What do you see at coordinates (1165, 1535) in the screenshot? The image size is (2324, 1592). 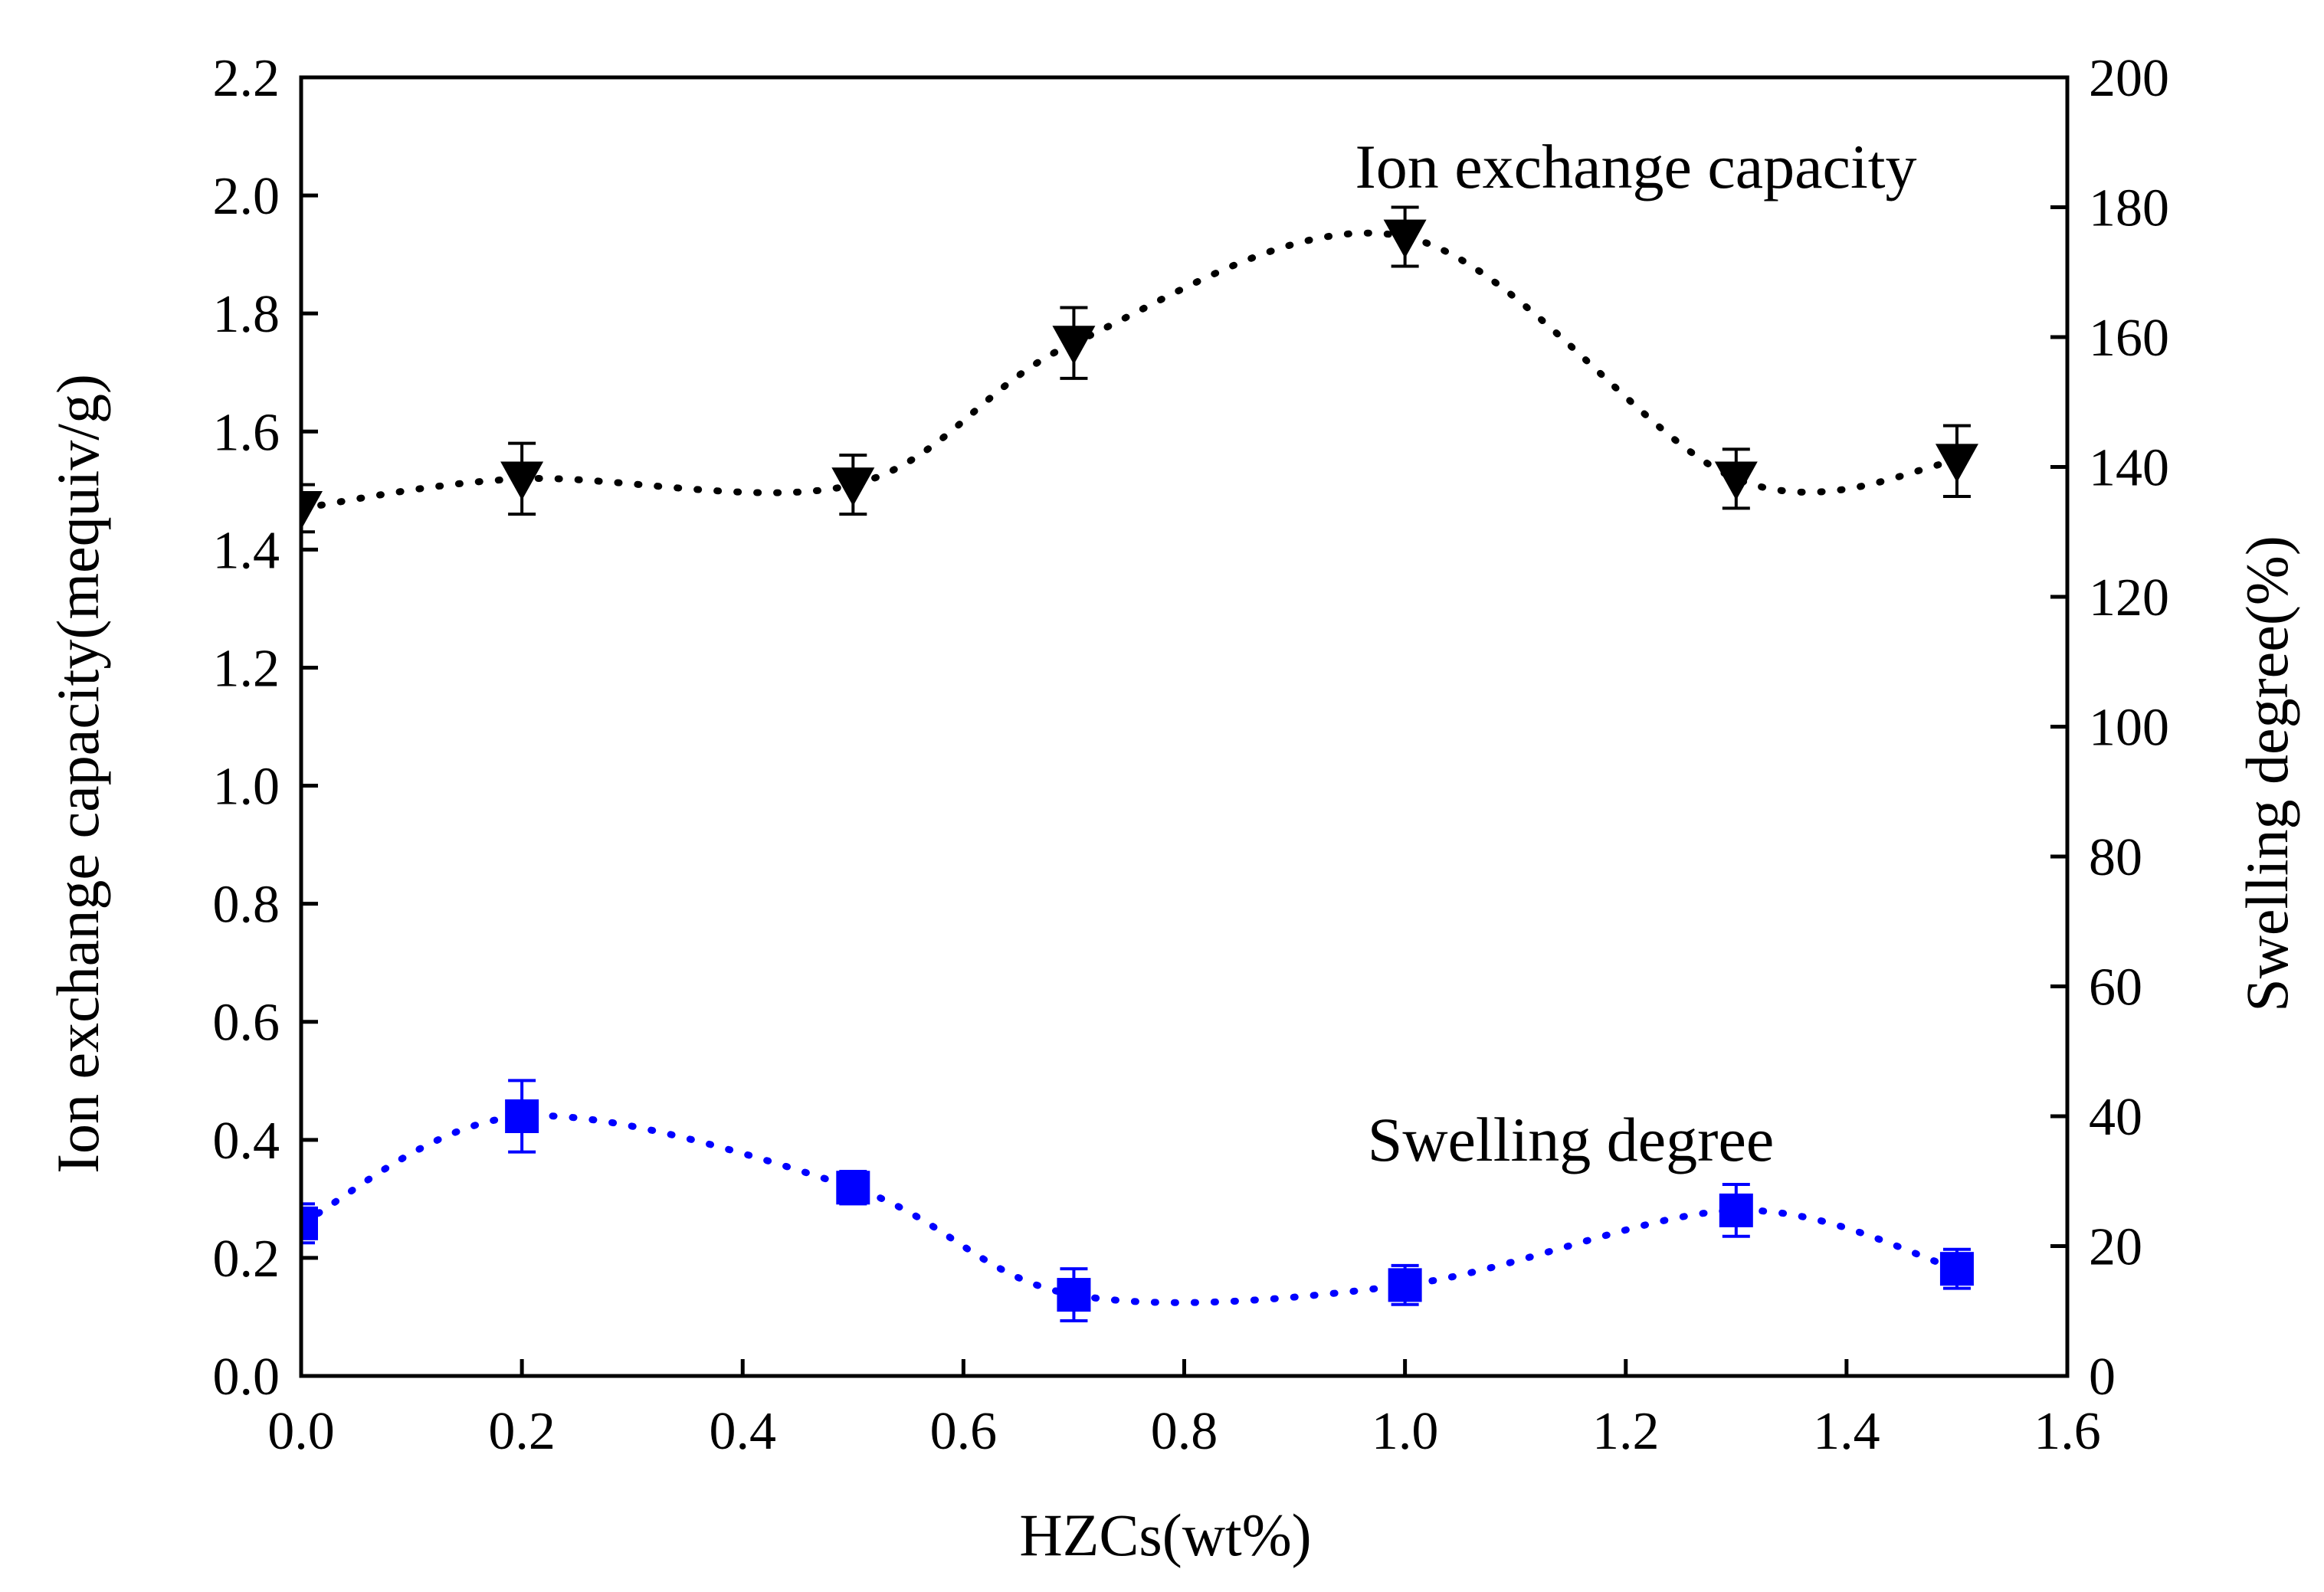 I see `x-axis-title: HZCs(wt%)` at bounding box center [1165, 1535].